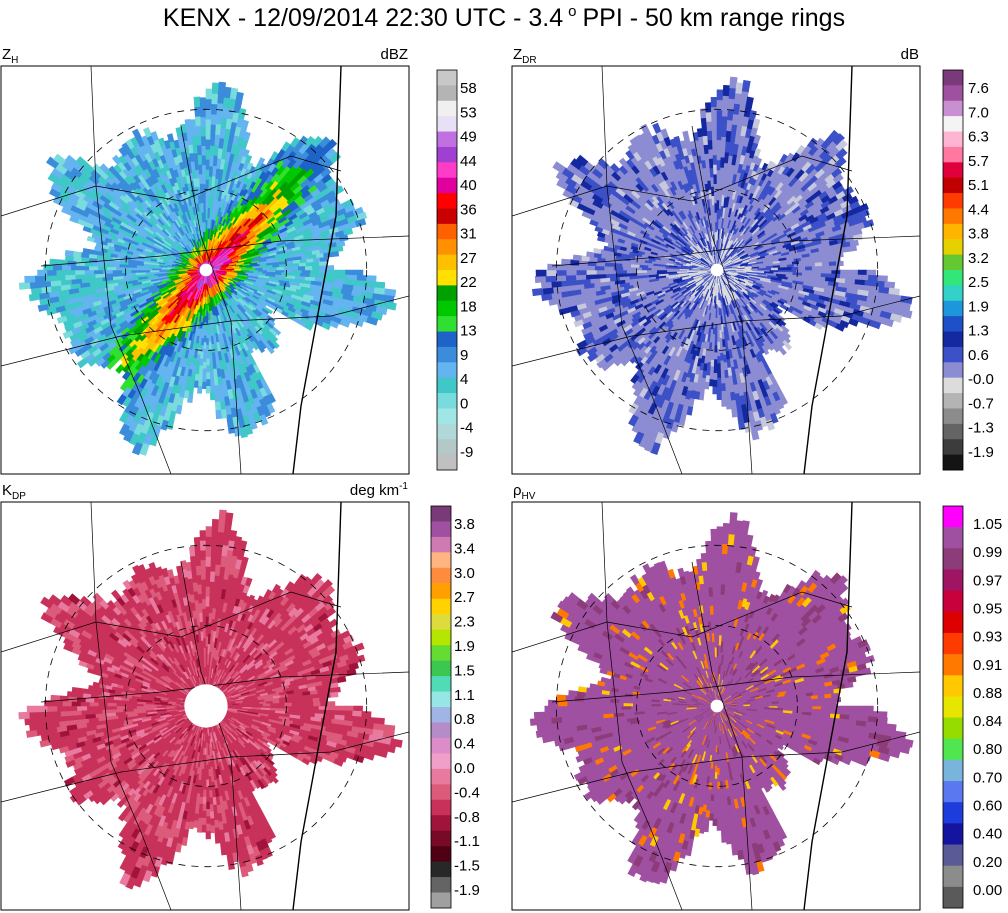  I want to click on colorbar-tick-label: -9, so click(466, 452).